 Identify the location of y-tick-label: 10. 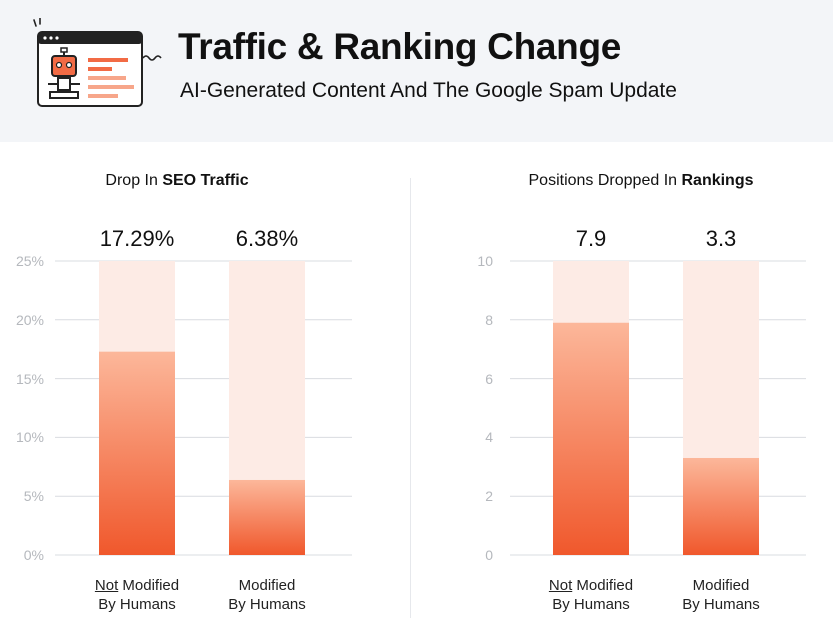
(485, 261).